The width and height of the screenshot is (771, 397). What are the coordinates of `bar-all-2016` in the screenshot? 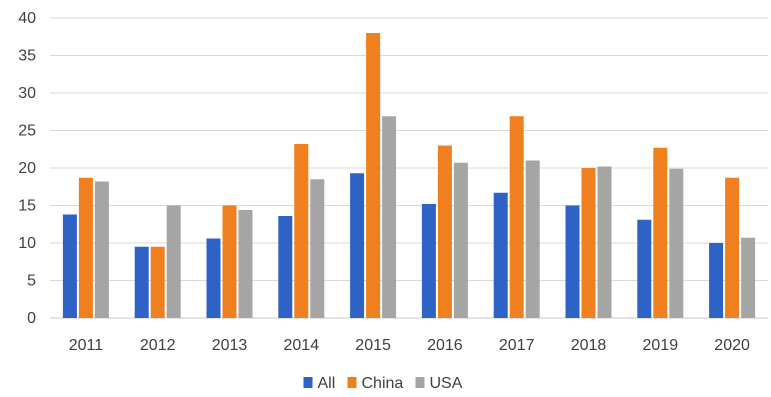 It's located at (428, 261).